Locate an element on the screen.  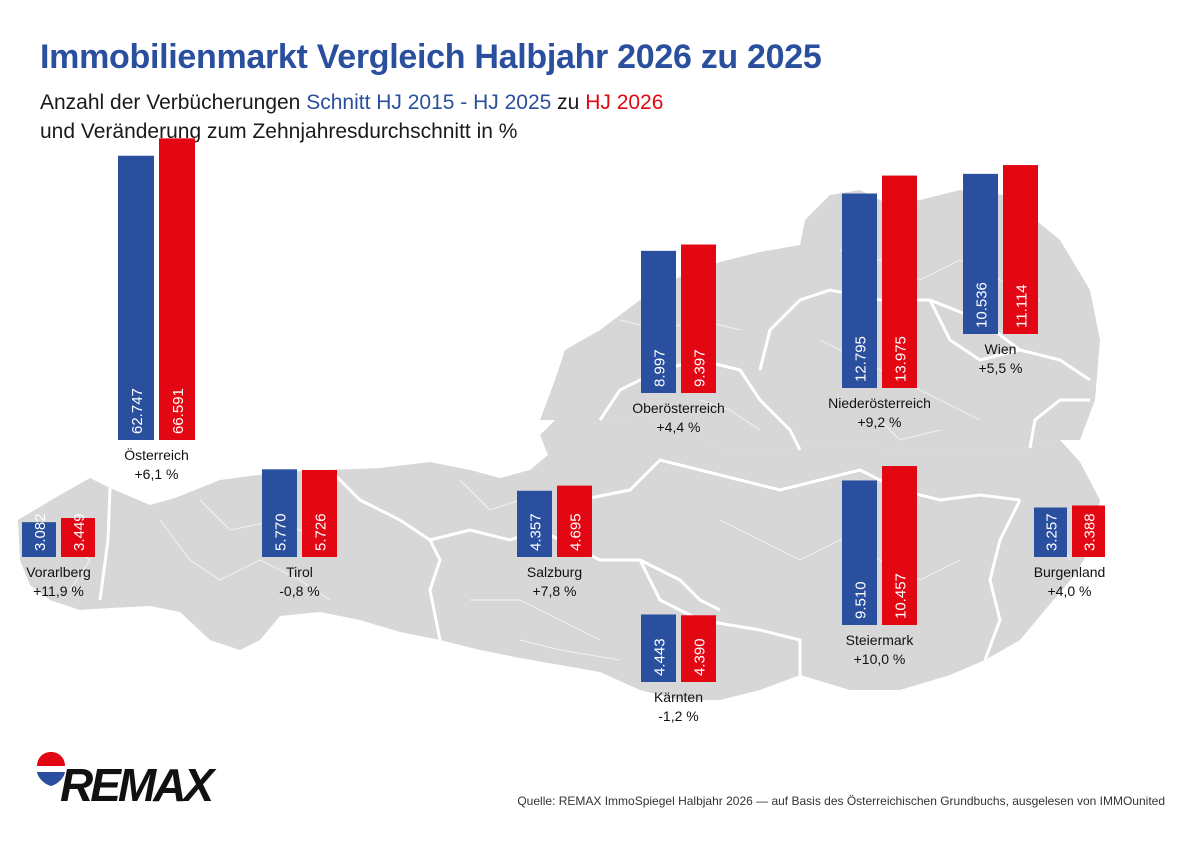
region-label-burgenland: Burgenland is located at coordinates (1070, 572).